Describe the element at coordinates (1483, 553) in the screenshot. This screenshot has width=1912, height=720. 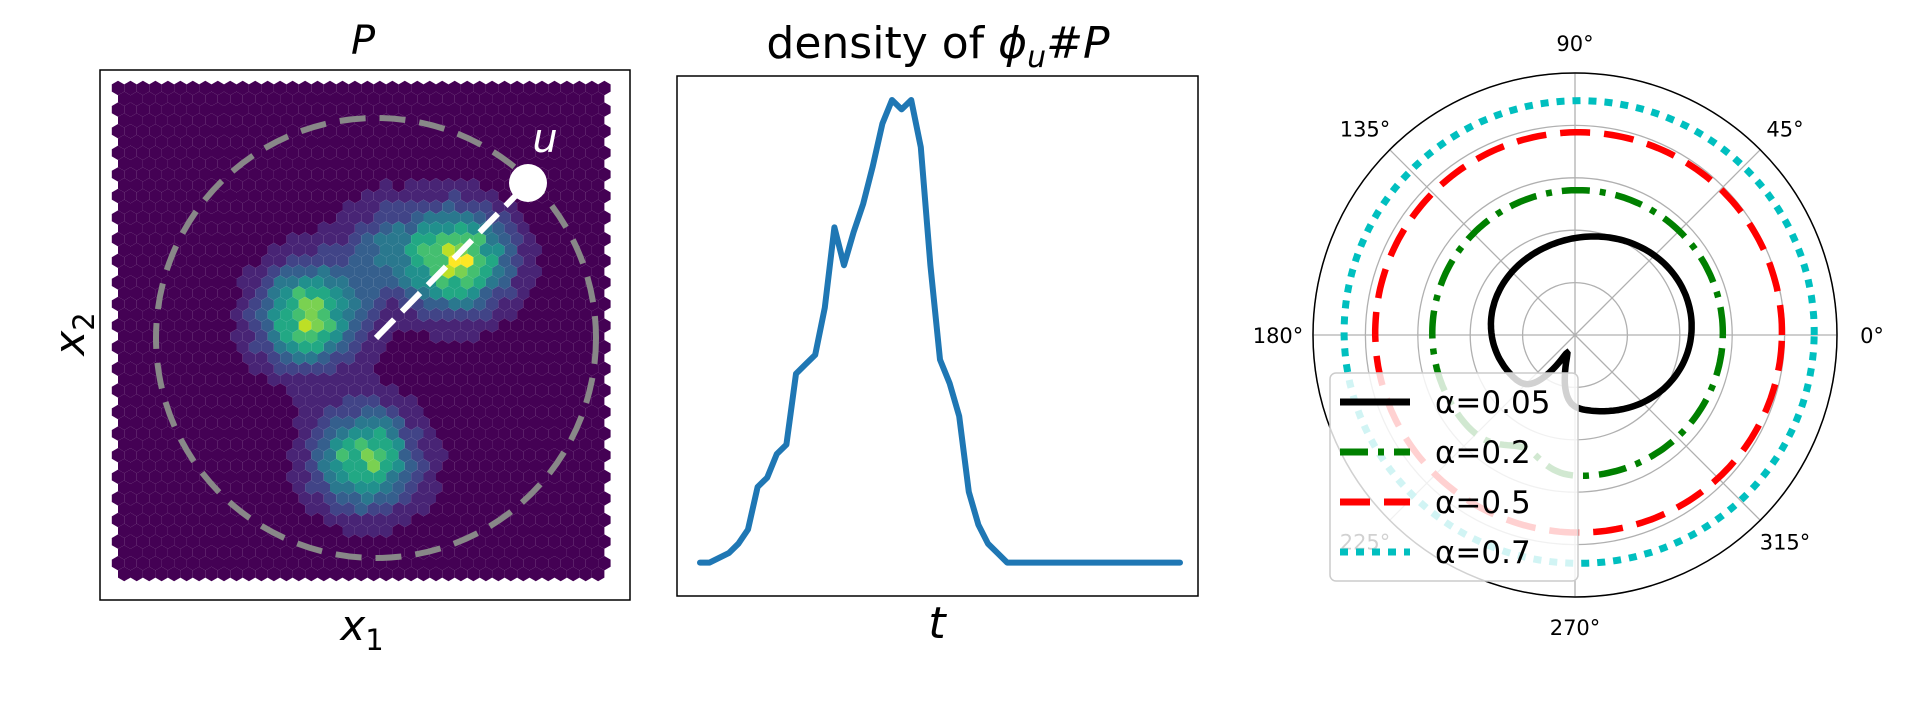
I see `legend-label: α=0.7` at that location.